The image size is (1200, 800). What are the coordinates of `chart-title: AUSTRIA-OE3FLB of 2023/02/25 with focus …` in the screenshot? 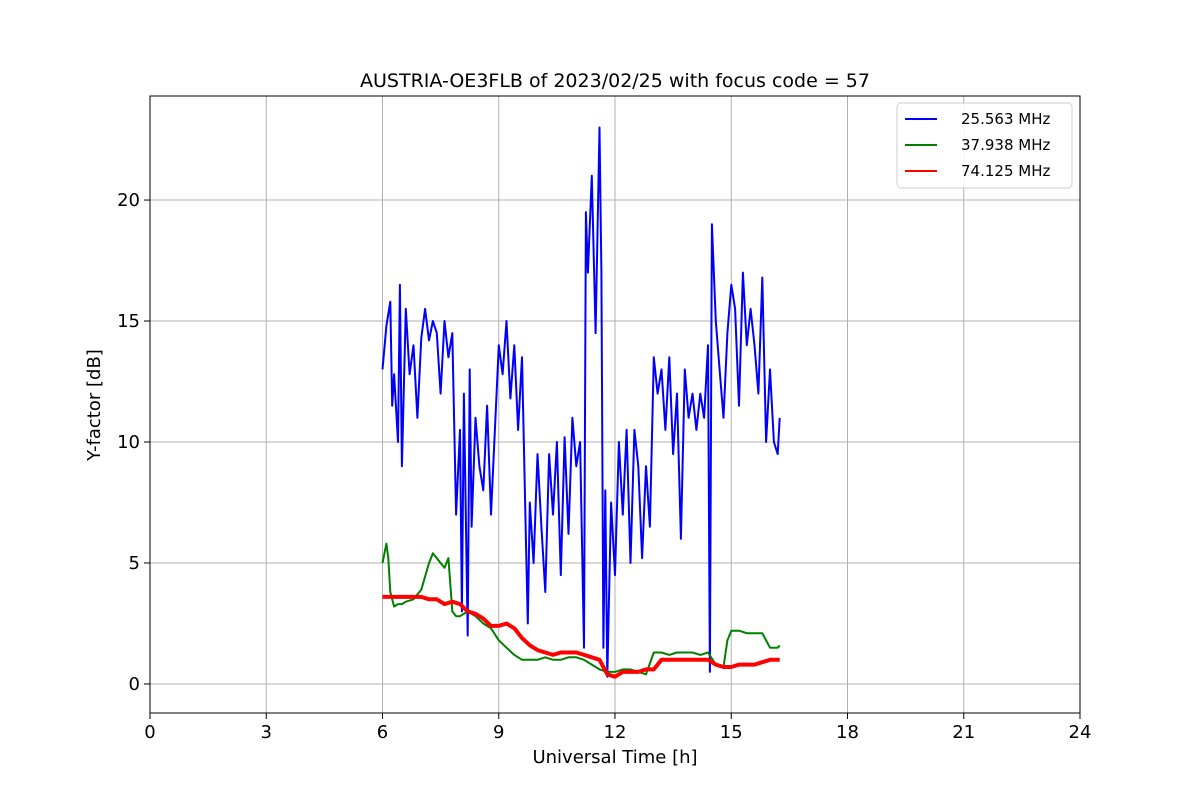 It's located at (615, 81).